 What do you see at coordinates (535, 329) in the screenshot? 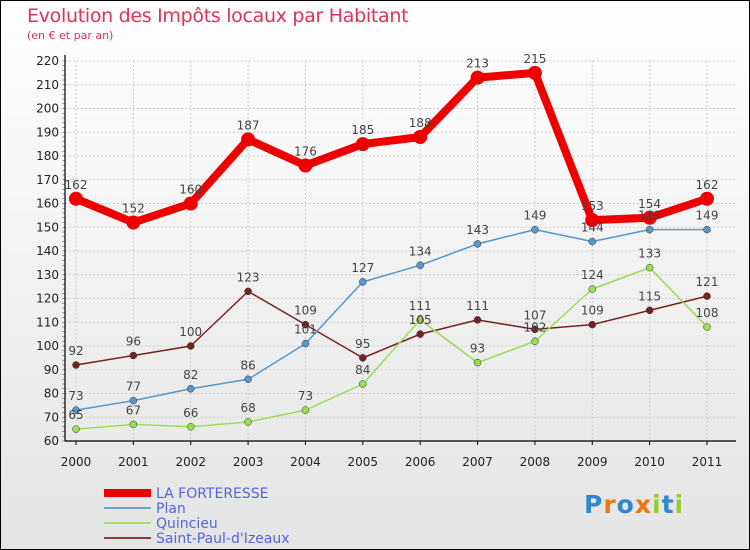
I see `point-saint-paul-d-izeaux-2008` at bounding box center [535, 329].